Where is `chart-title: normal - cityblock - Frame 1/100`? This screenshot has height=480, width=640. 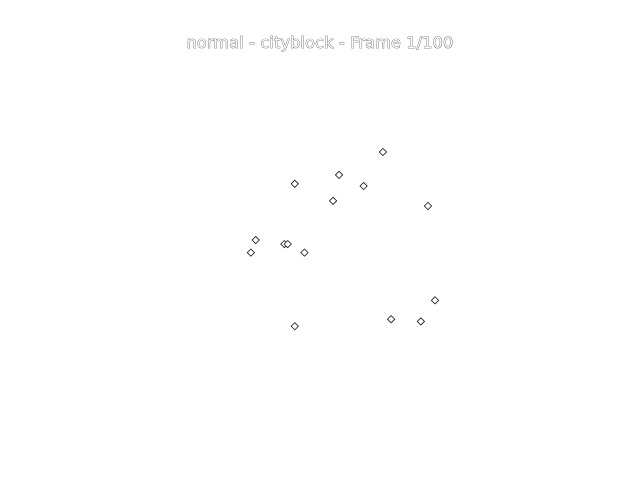
chart-title: normal - cityblock - Frame 1/100 is located at coordinates (320, 43).